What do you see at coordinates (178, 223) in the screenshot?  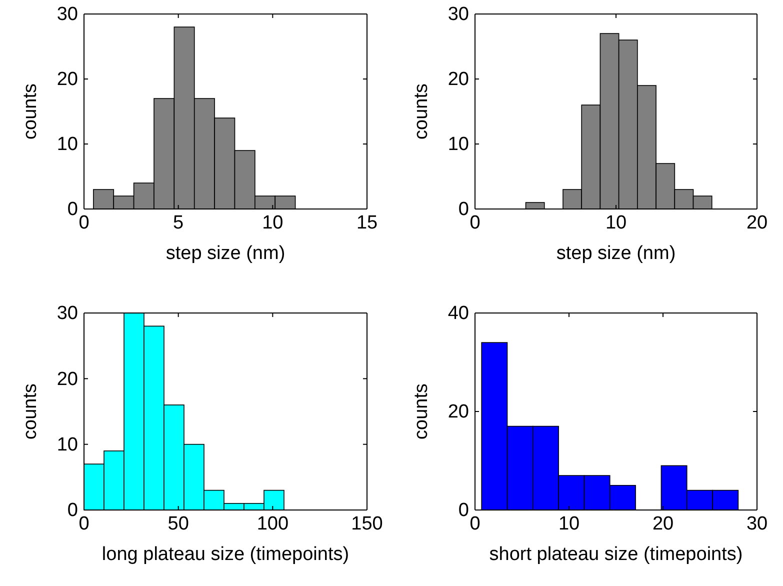 I see `x-tick-label: 5` at bounding box center [178, 223].